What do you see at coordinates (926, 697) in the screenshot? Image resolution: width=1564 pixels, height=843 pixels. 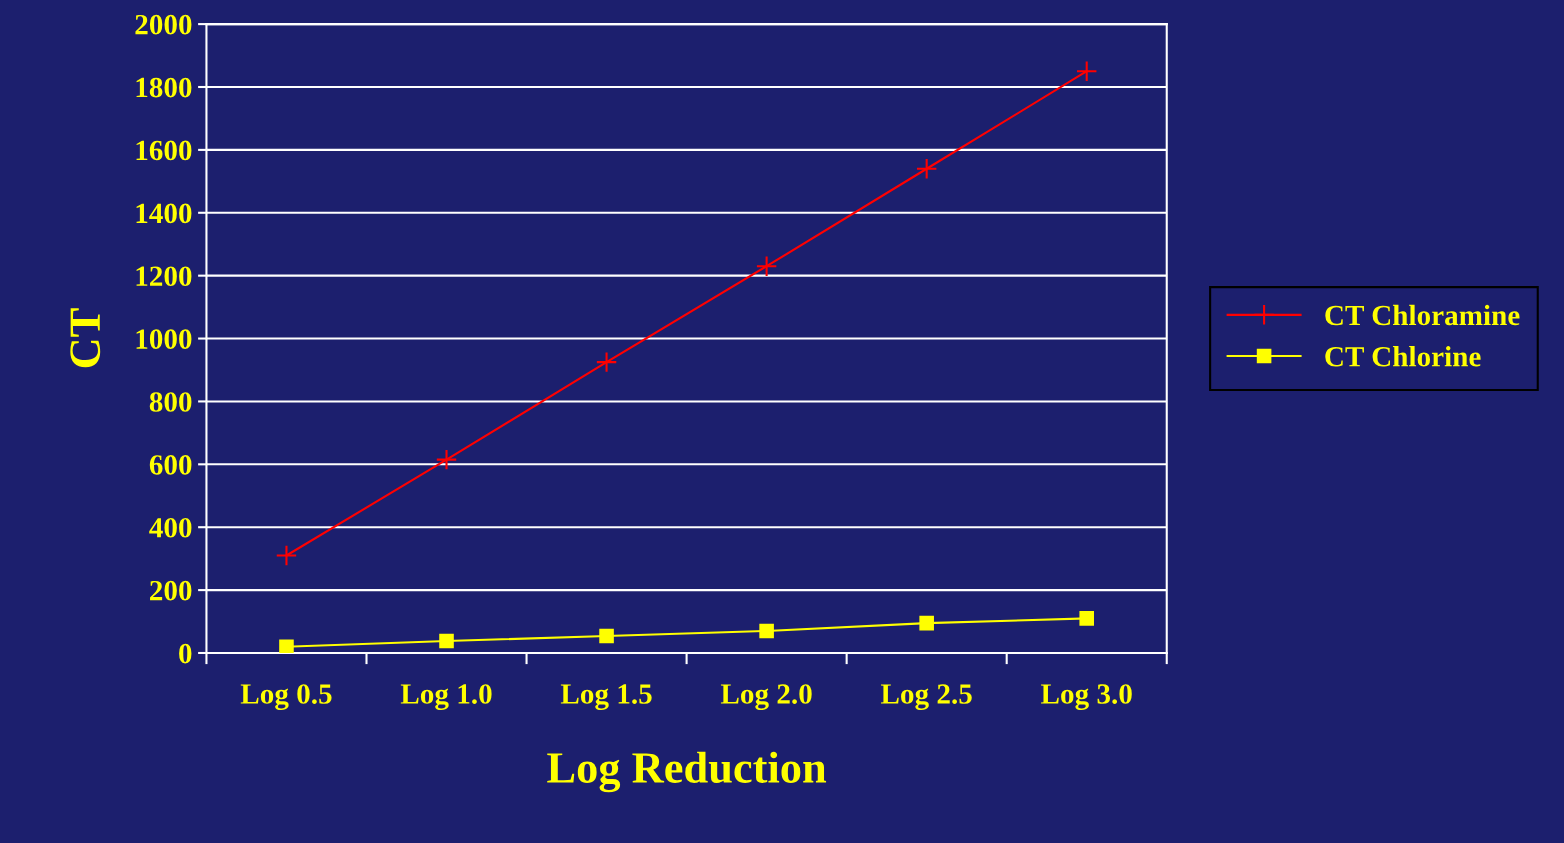 I see `x-tick-label: Log 2.5` at bounding box center [926, 697].